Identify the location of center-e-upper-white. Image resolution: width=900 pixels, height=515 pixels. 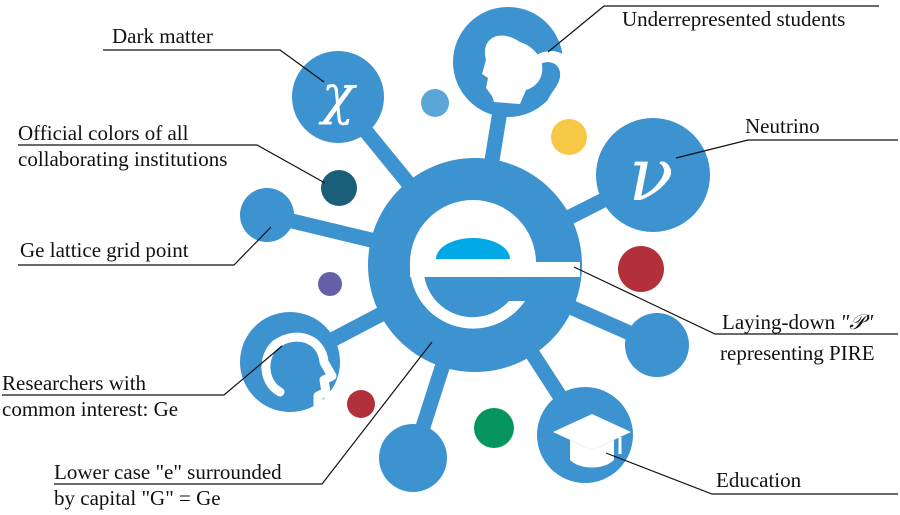
(473, 231).